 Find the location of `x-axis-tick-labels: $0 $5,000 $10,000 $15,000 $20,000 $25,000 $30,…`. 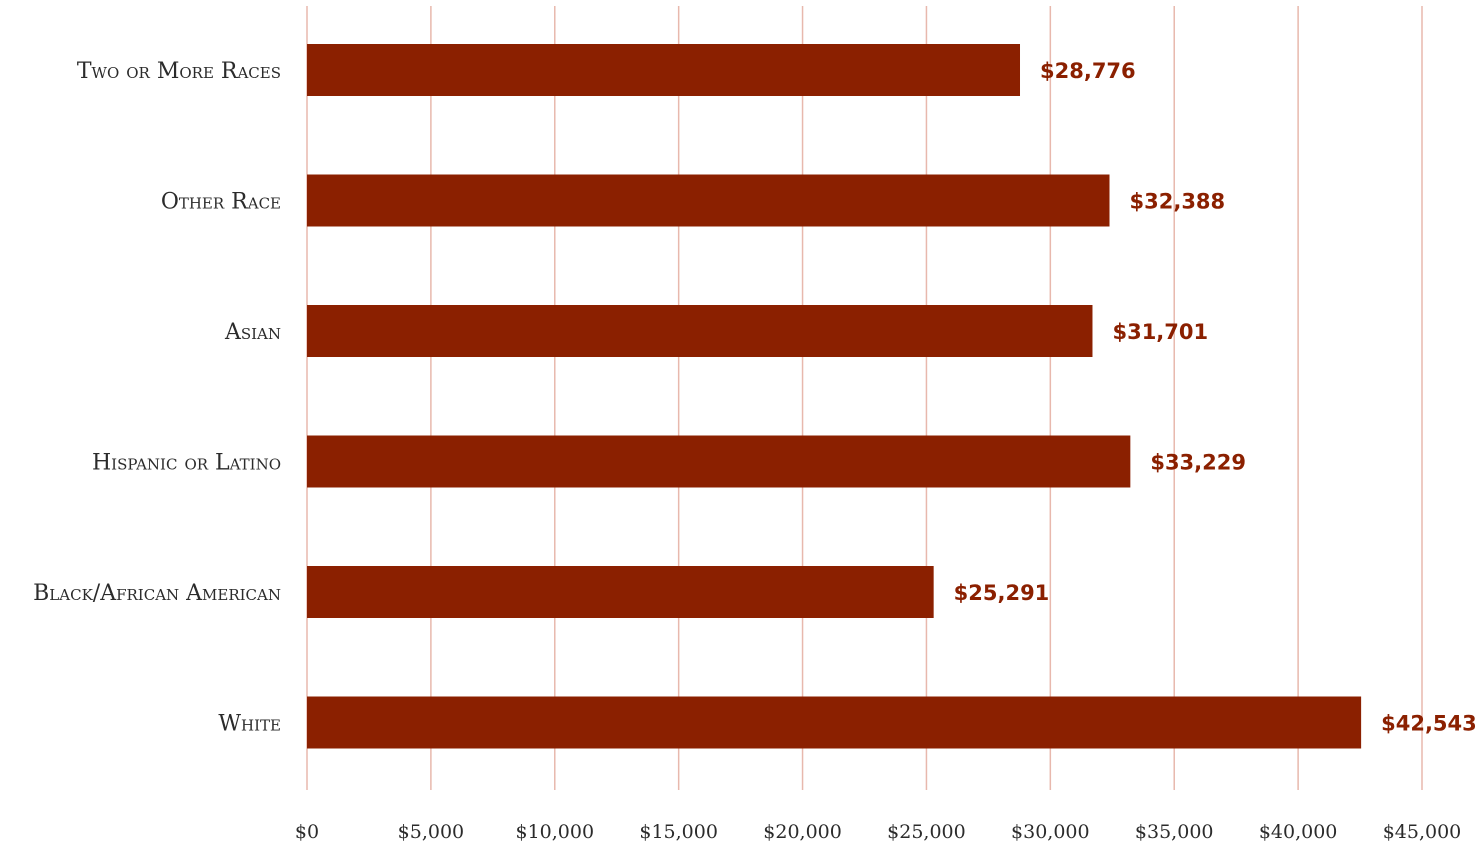

x-axis-tick-labels: $0 $5,000 $10,000 $15,000 $20,000 $25,000 $30,… is located at coordinates (878, 832).